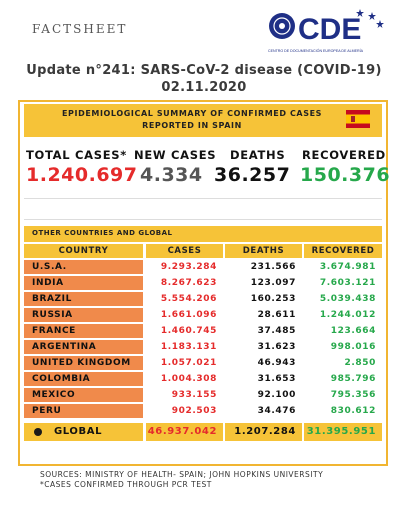 Image resolution: width=408 pixels, height=518 pixels. What do you see at coordinates (343, 283) in the screenshot?
I see `country-recovered: 7.603.121` at bounding box center [343, 283].